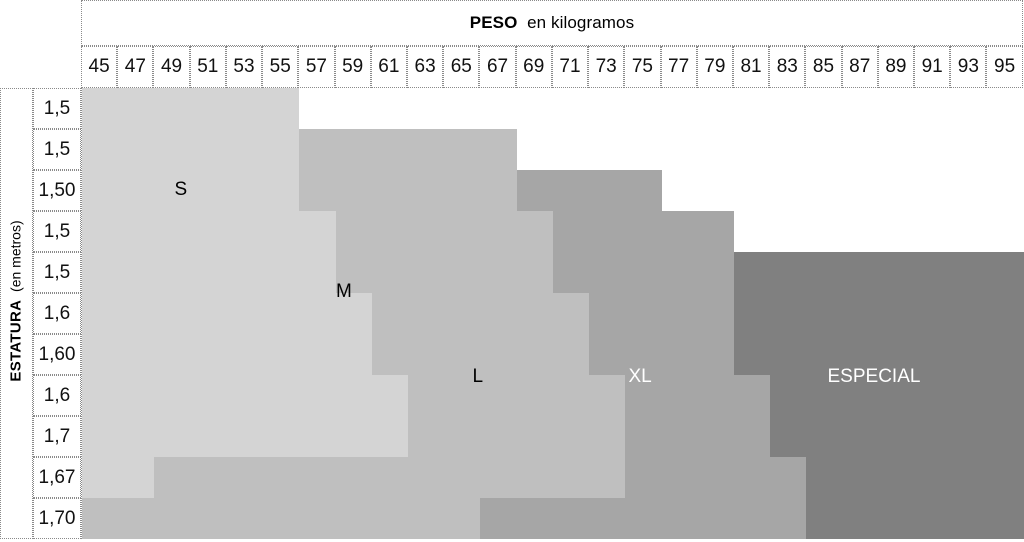 The width and height of the screenshot is (1024, 542). What do you see at coordinates (135, 67) in the screenshot?
I see `weight-header-cell: 47` at bounding box center [135, 67].